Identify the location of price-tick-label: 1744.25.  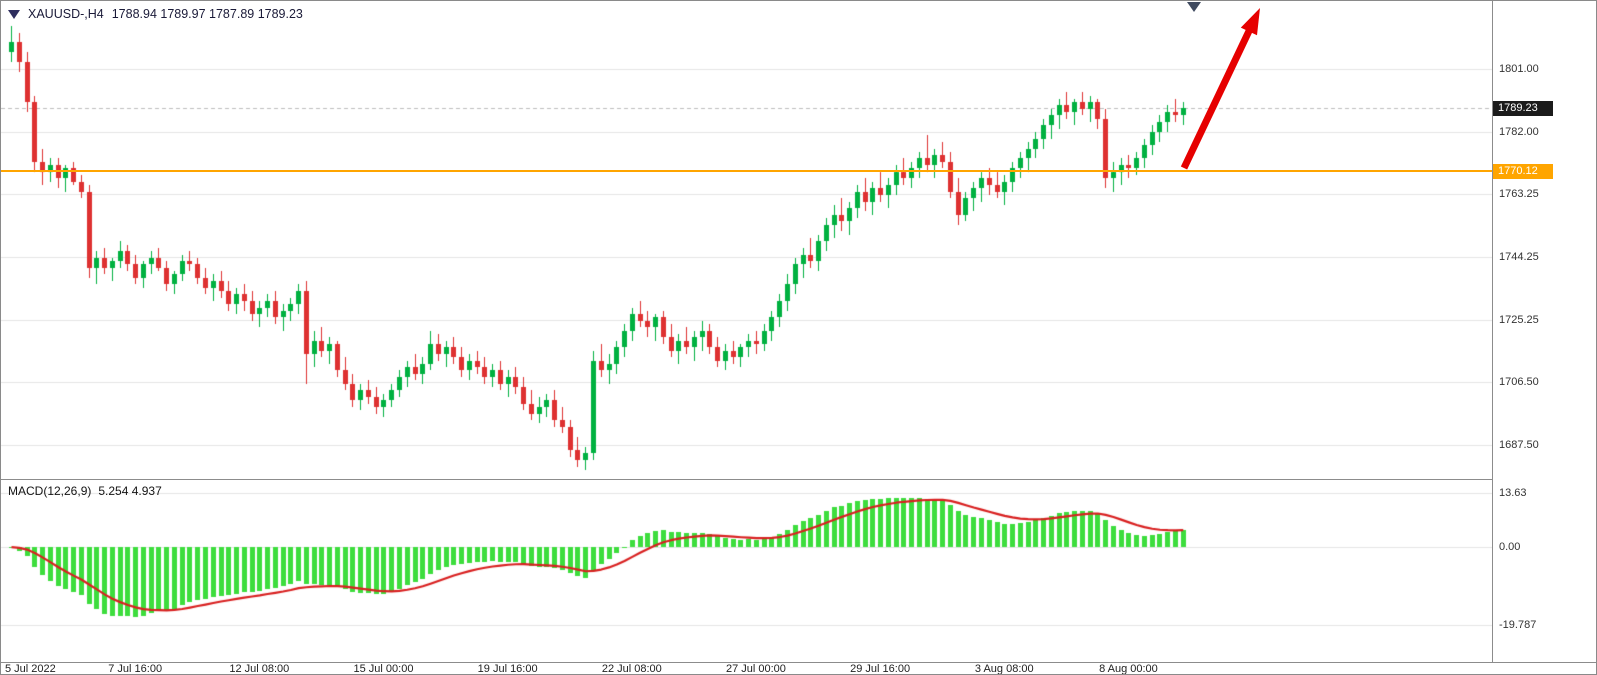
(1519, 257).